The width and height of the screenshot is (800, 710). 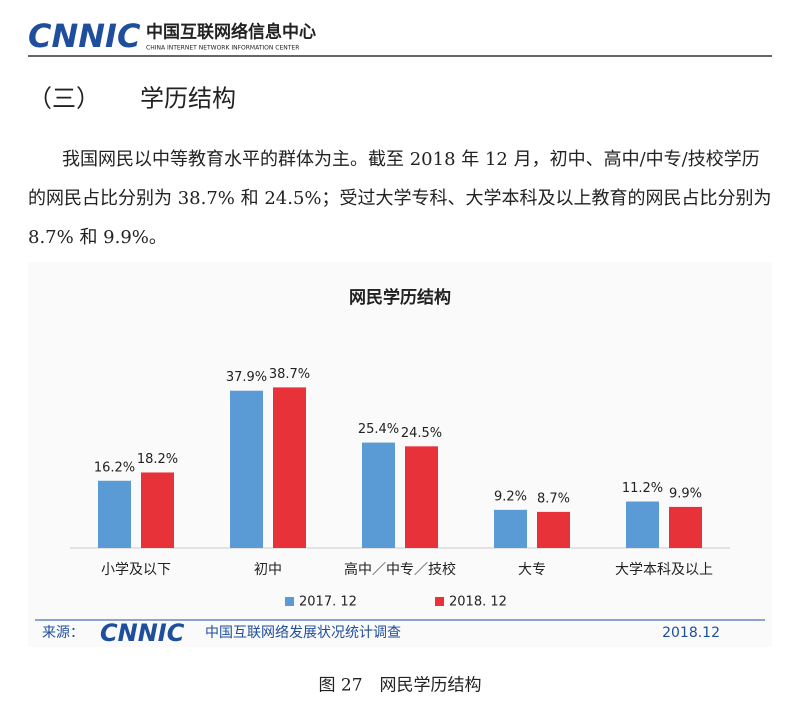 What do you see at coordinates (157, 459) in the screenshot?
I see `value-label: 18.2%` at bounding box center [157, 459].